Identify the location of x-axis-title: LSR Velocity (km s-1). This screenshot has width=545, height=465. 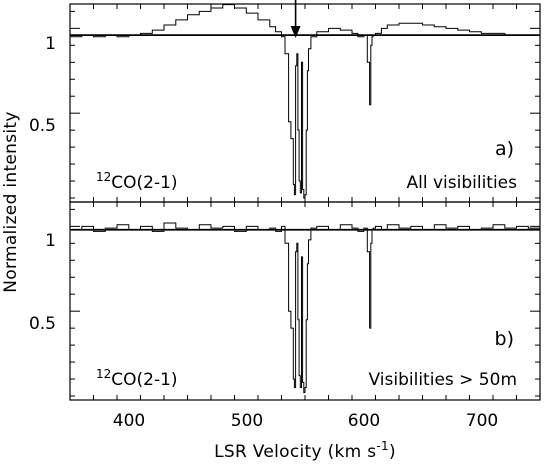
(305, 450).